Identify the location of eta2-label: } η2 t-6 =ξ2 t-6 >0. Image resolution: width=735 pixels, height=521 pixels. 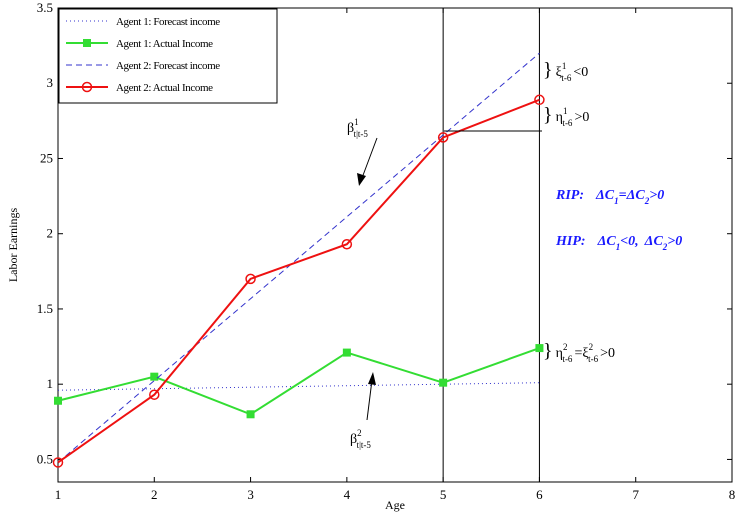
(579, 352).